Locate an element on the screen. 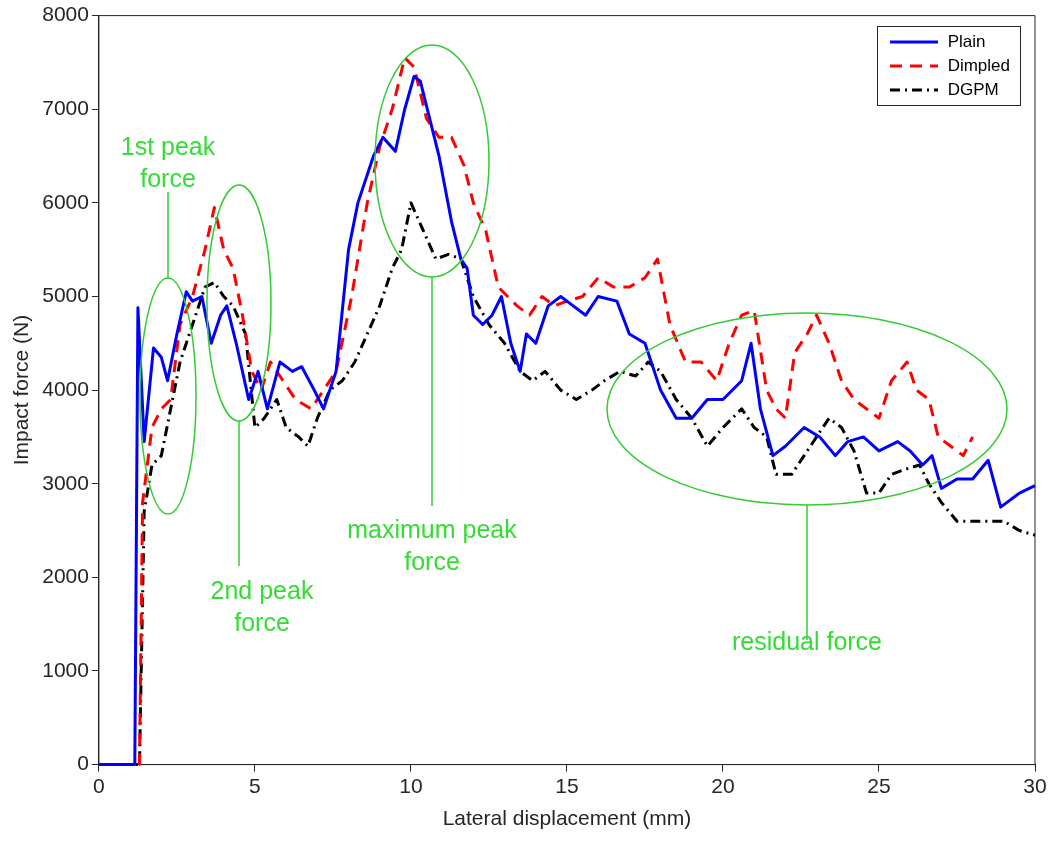 The height and width of the screenshot is (850, 1051). y-tick-label: 7000 is located at coordinates (65, 108).